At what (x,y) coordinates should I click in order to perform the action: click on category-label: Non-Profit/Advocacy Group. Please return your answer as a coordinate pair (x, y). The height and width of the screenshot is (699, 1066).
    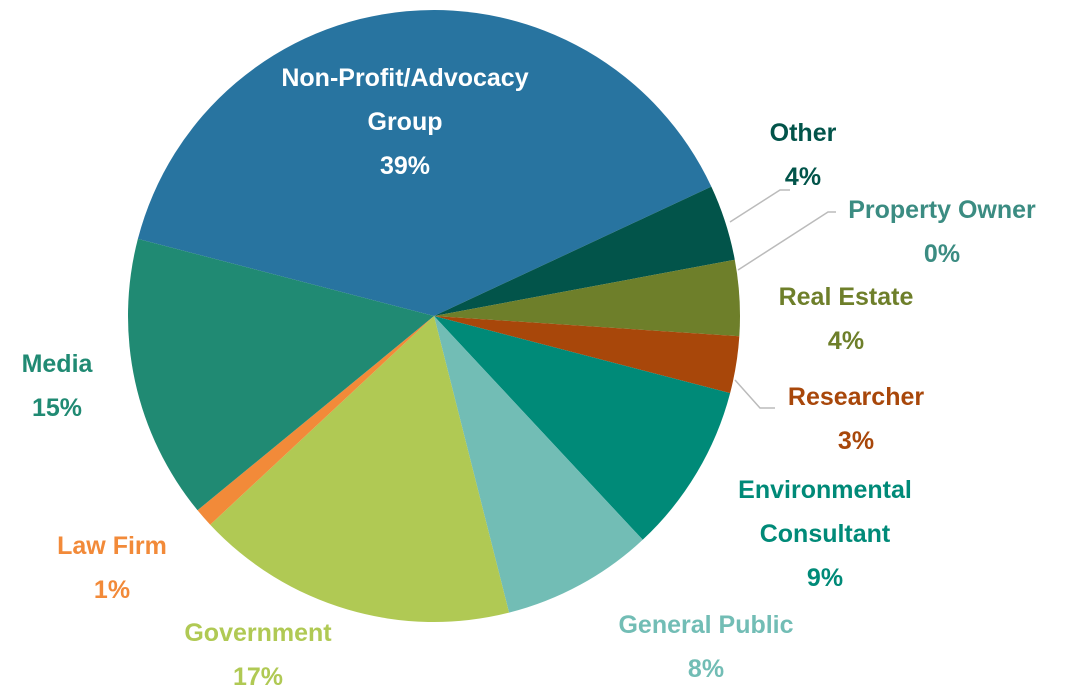
    Looking at the image, I should click on (405, 100).